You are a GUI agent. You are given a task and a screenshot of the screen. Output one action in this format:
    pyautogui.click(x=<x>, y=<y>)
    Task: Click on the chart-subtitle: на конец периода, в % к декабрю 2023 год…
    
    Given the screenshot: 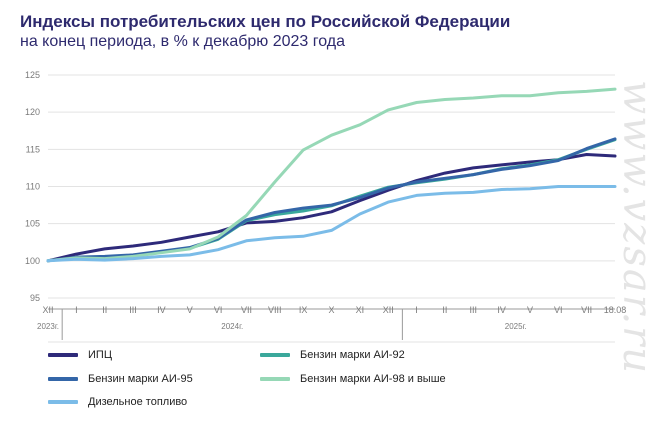 What is the action you would take?
    pyautogui.click(x=183, y=41)
    